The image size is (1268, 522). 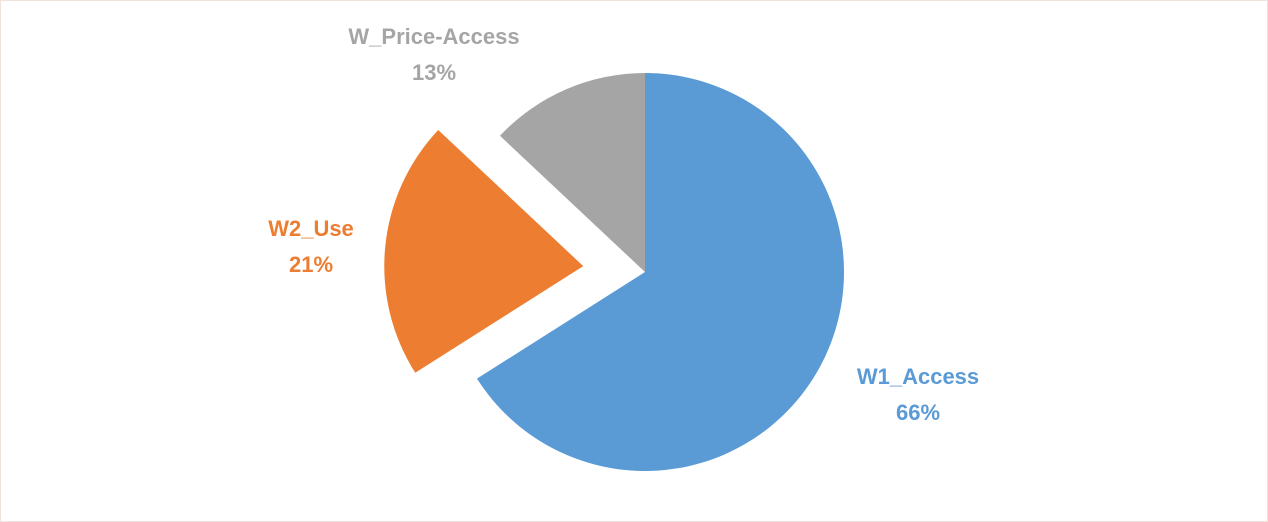 What do you see at coordinates (918, 412) in the screenshot?
I see `slice-label-value: 66%` at bounding box center [918, 412].